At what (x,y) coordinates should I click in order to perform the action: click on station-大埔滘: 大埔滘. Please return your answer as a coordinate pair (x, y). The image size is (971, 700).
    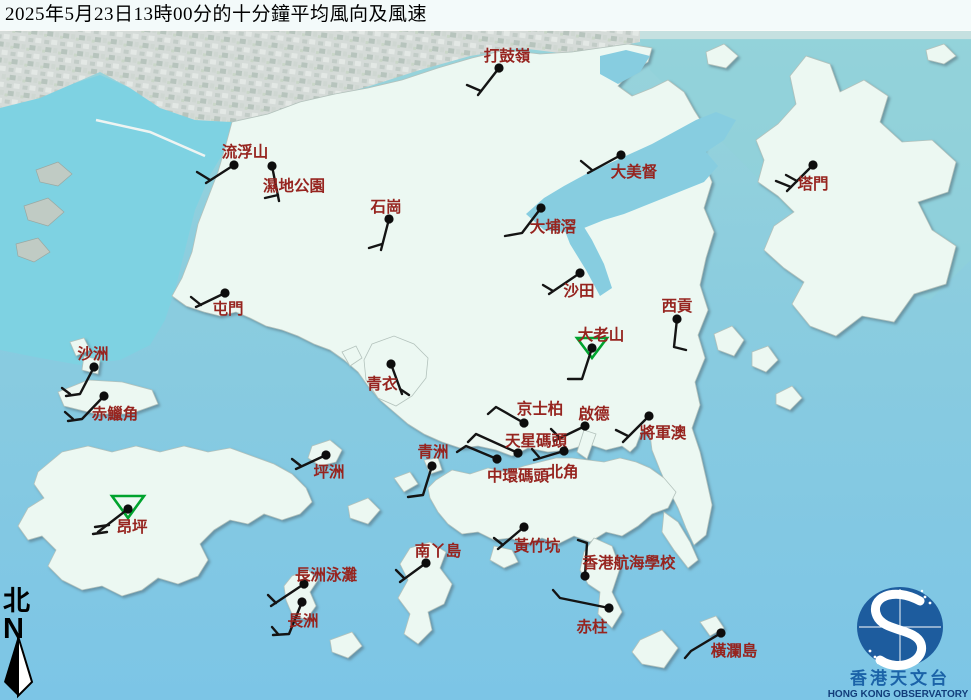
    Looking at the image, I should click on (540, 220).